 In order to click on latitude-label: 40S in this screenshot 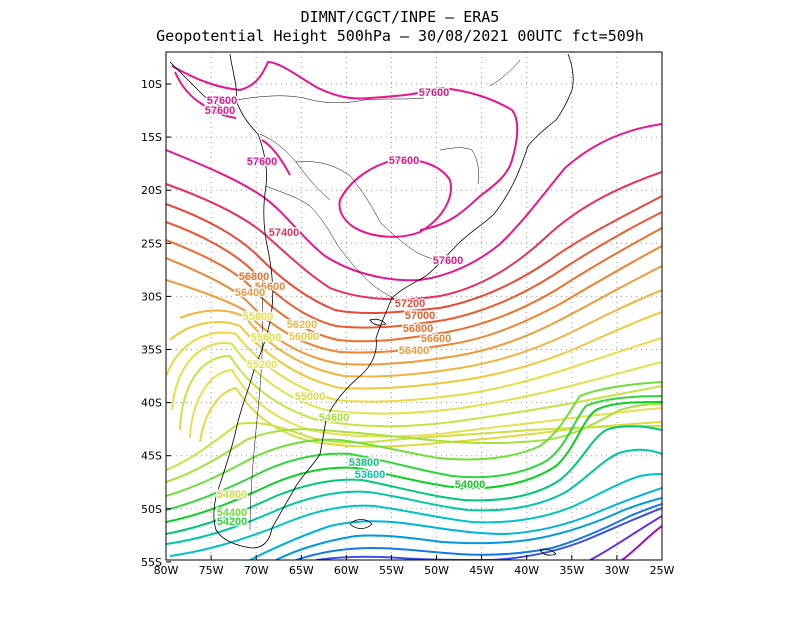, I will do `click(151, 403)`.